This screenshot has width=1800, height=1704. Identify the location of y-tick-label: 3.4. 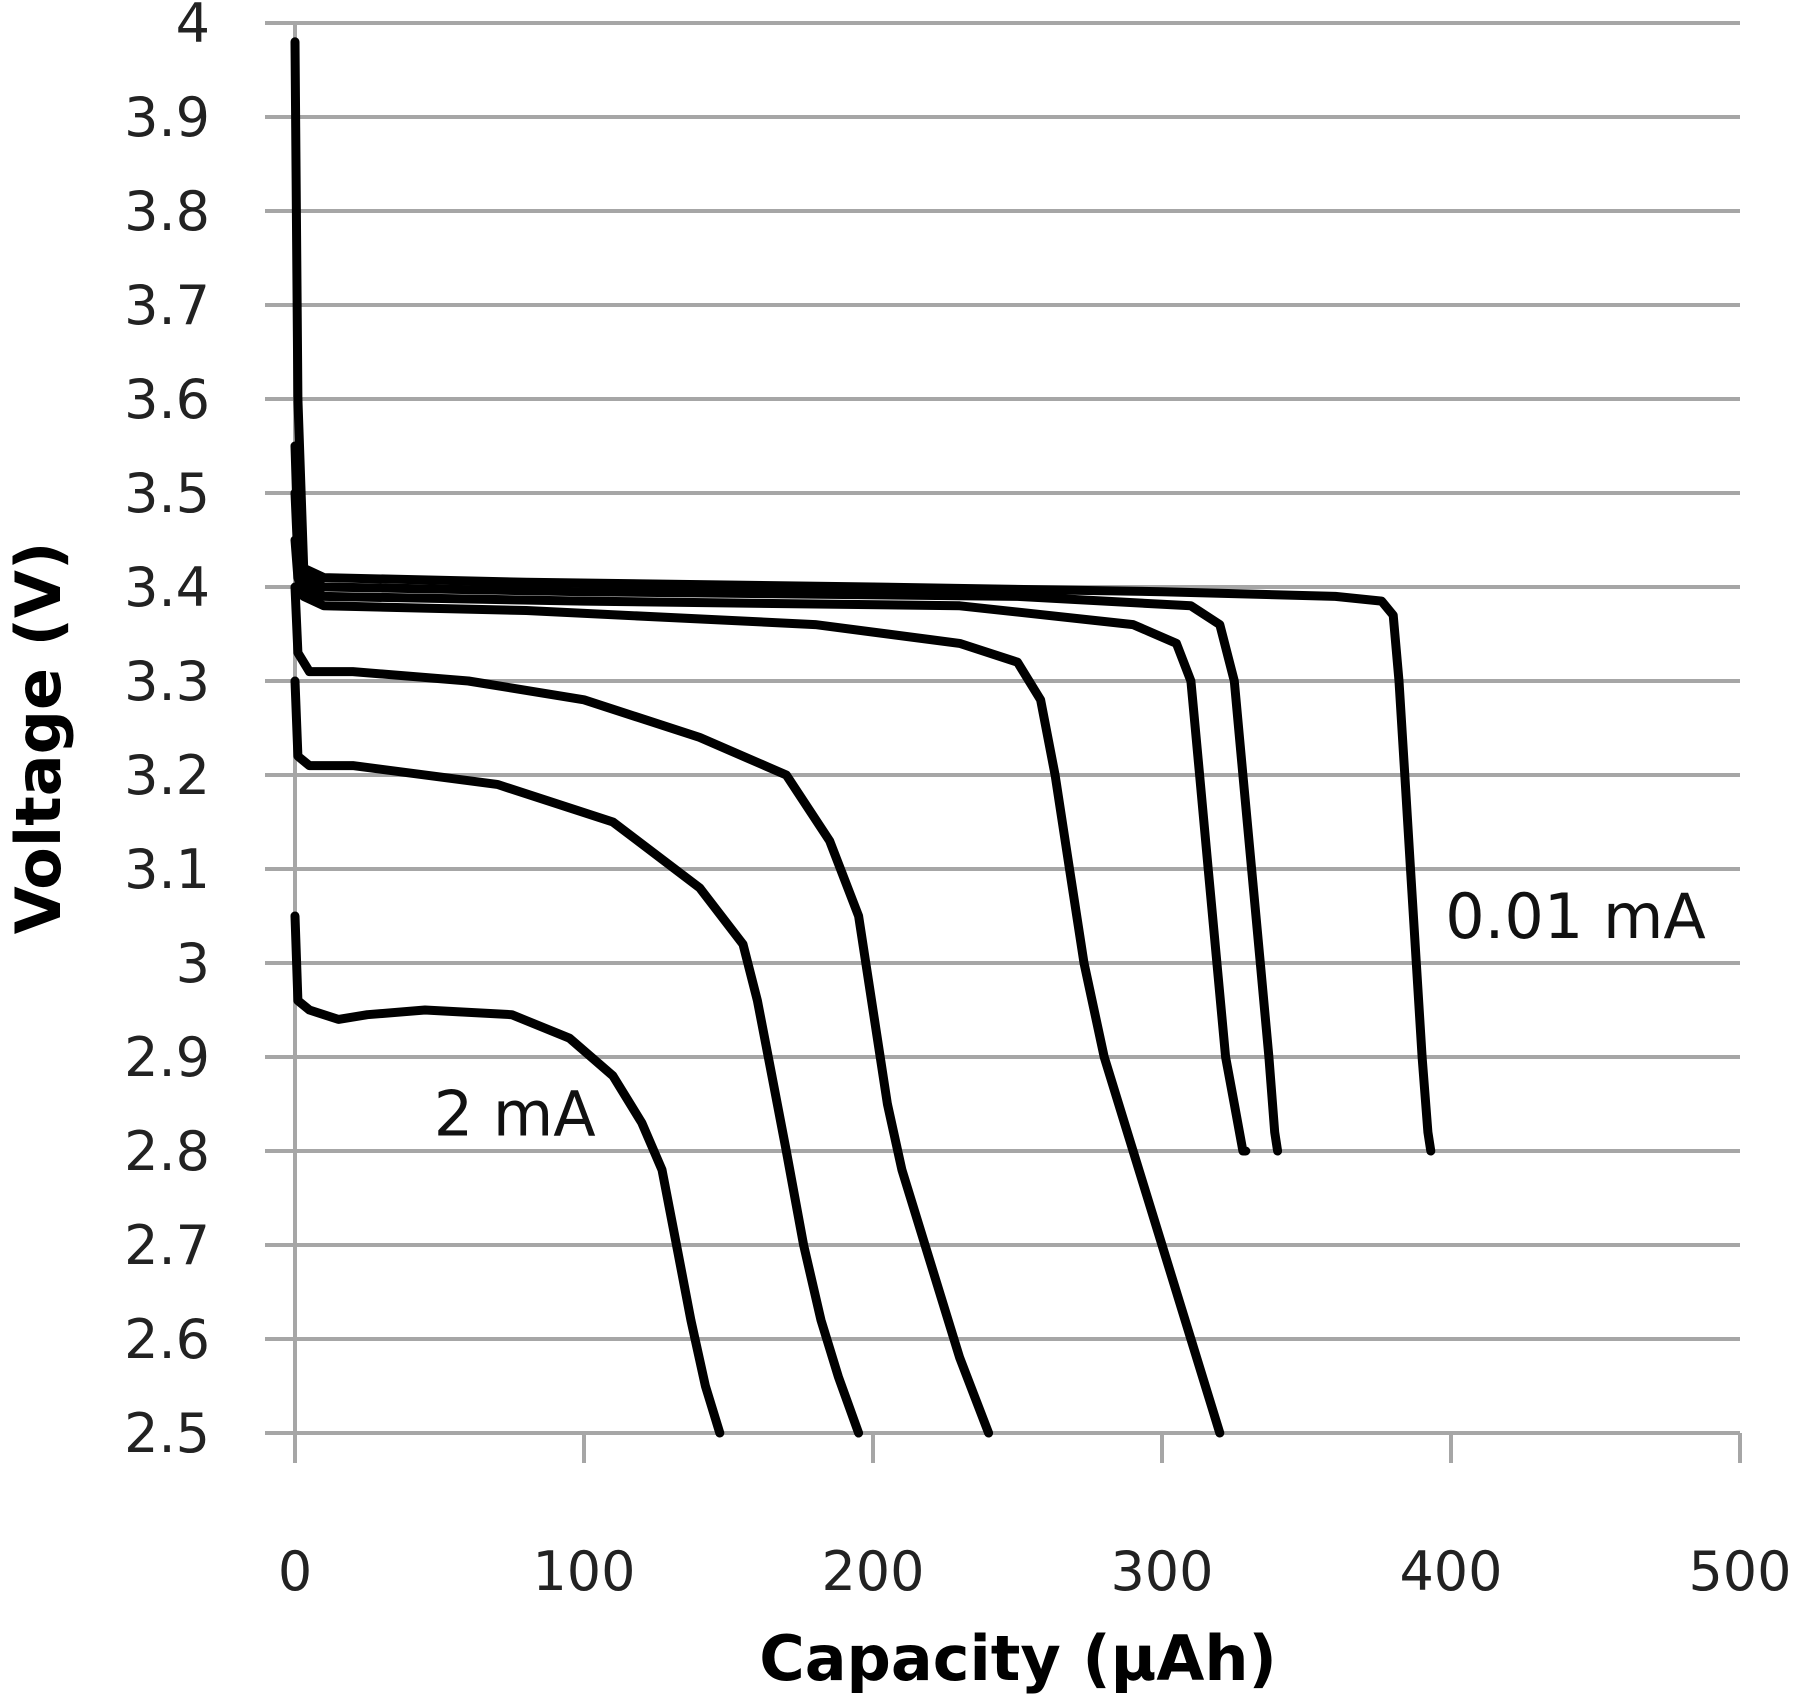
(167, 587).